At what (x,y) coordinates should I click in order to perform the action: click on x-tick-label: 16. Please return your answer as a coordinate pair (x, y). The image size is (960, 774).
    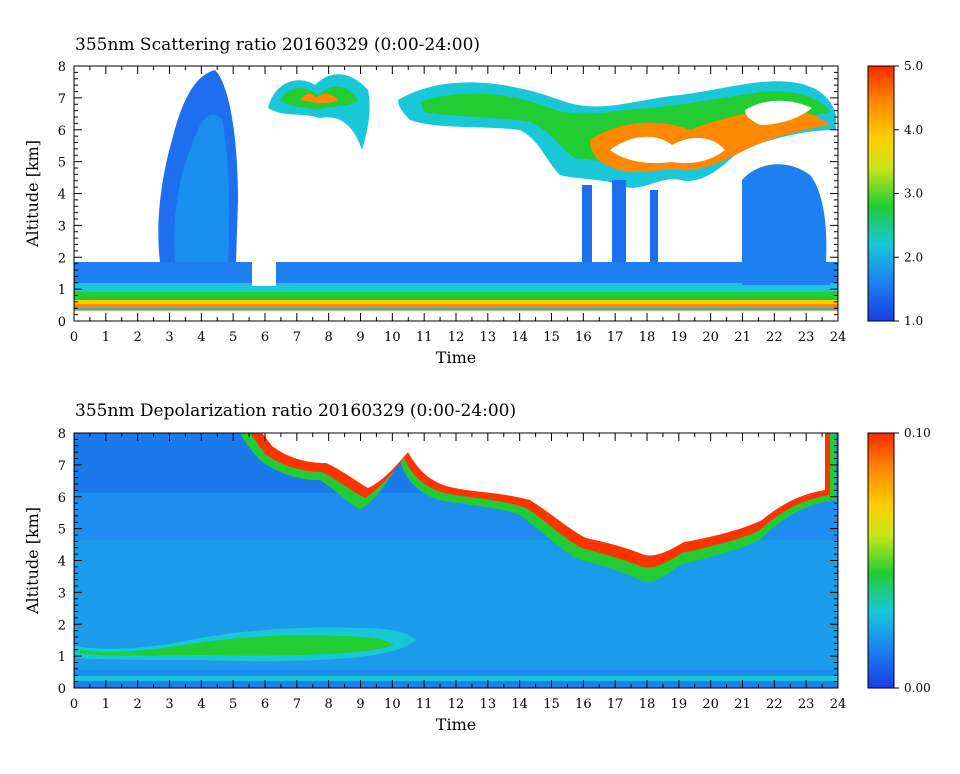
    Looking at the image, I should click on (583, 337).